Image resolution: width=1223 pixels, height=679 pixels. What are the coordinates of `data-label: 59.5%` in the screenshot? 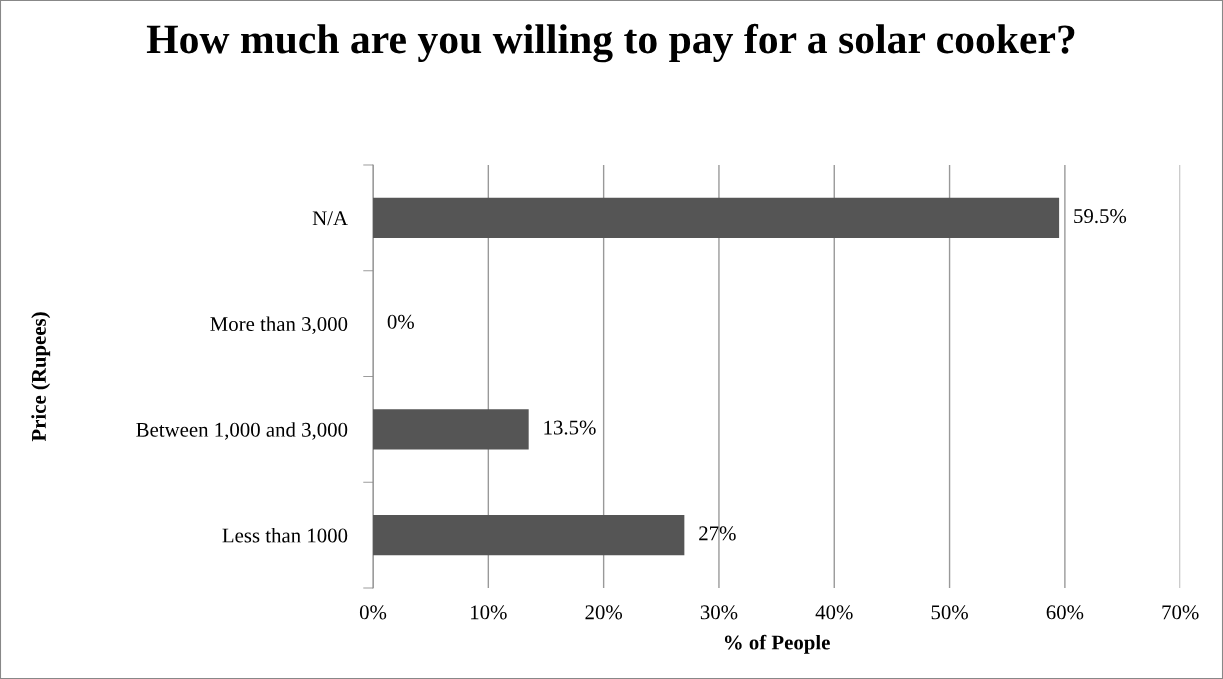 It's located at (1100, 216).